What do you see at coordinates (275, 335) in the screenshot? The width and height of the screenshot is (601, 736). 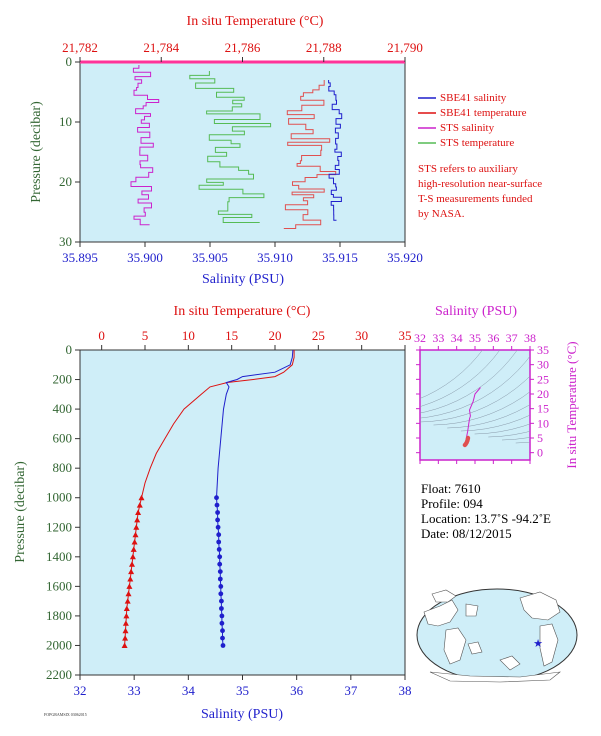 I see `p2-top-tick-label: 20` at bounding box center [275, 335].